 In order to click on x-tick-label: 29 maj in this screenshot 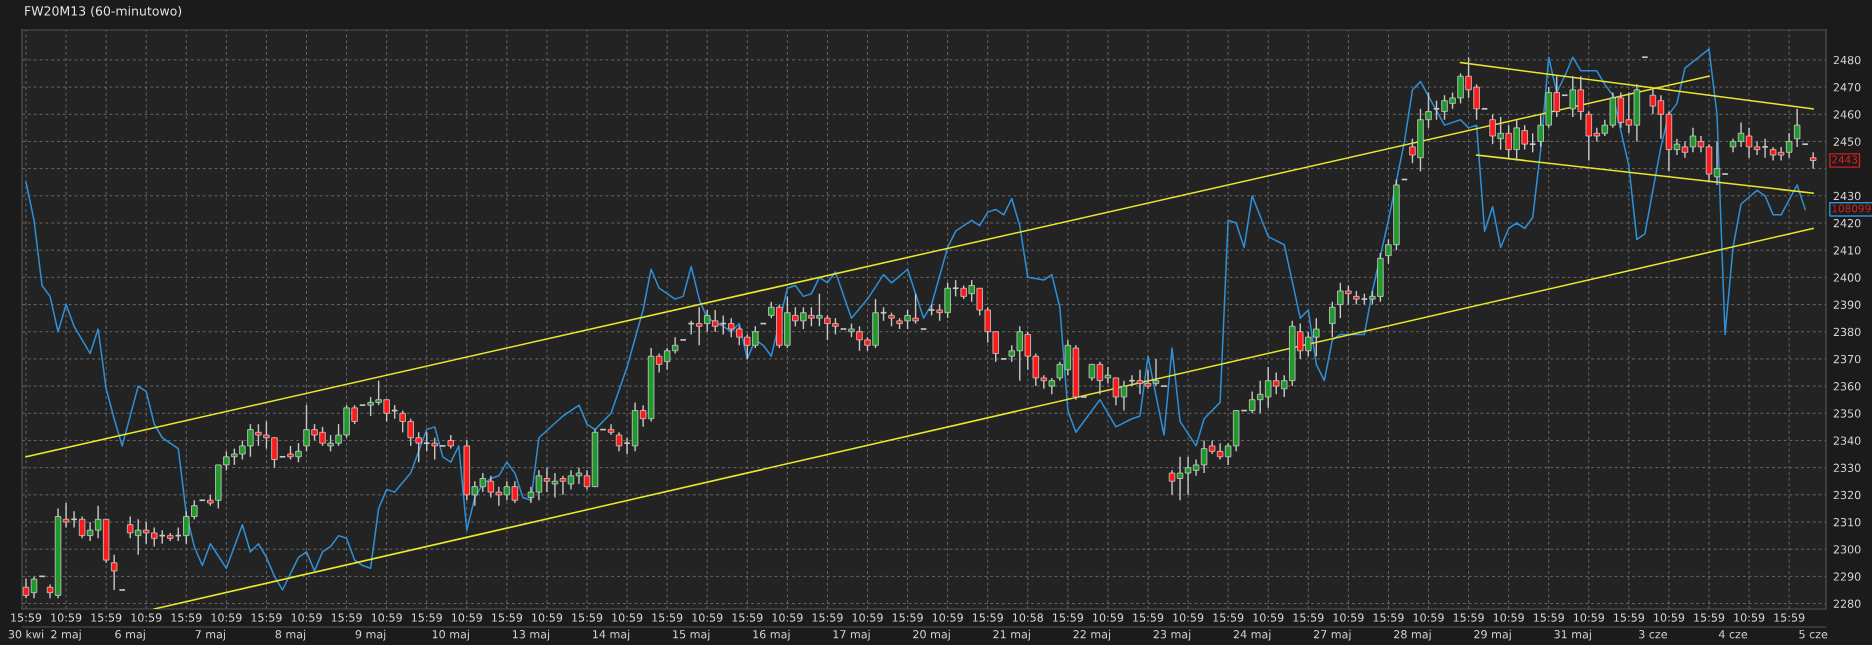, I will do `click(1492, 635)`.